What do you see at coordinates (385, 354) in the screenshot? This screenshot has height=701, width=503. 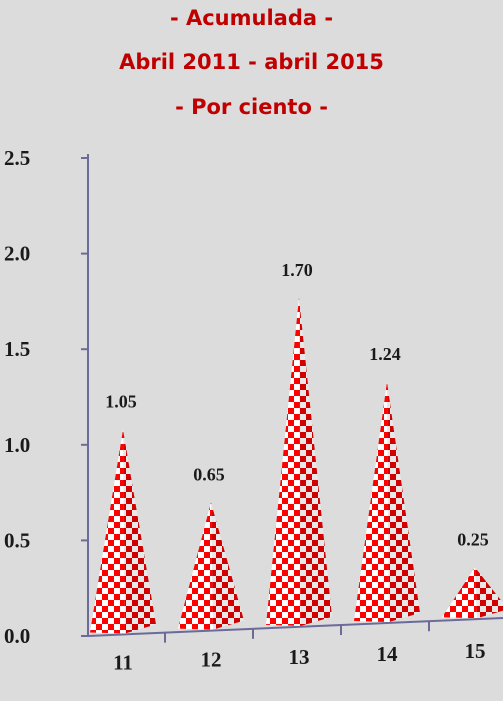 I see `data-label: 1.24` at bounding box center [385, 354].